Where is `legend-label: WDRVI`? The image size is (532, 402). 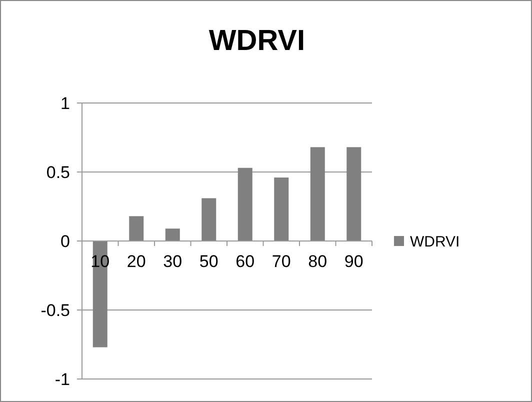 legend-label: WDRVI is located at coordinates (435, 241).